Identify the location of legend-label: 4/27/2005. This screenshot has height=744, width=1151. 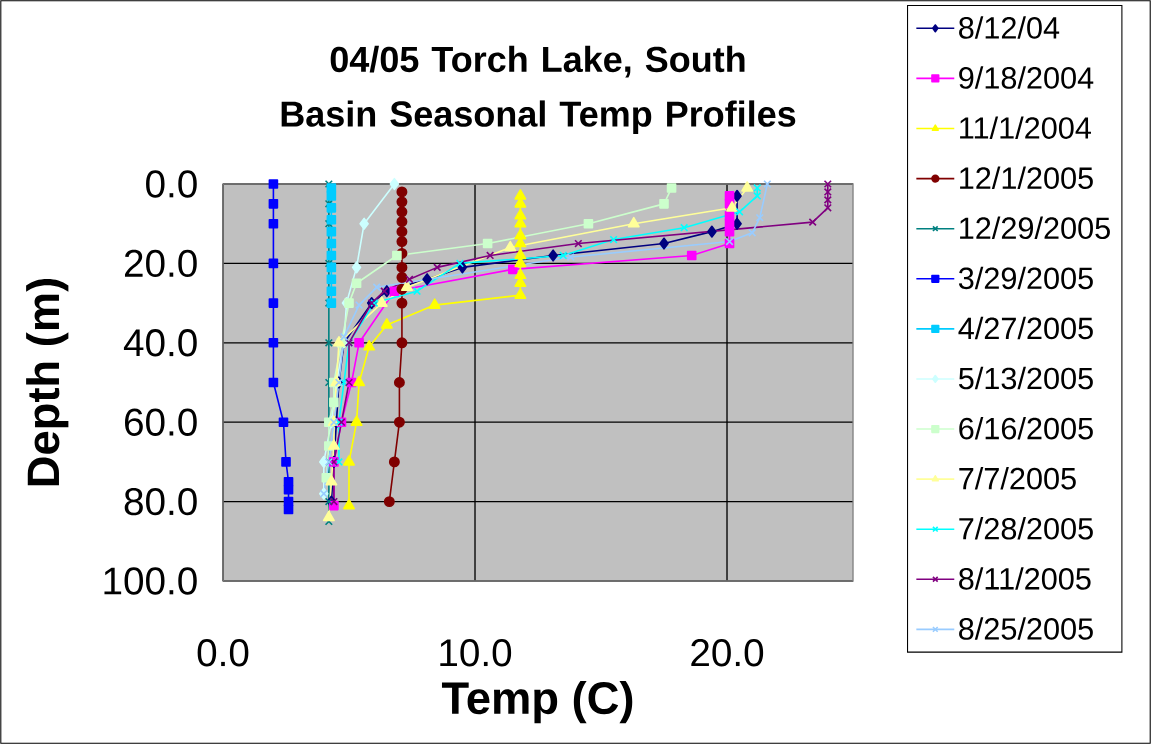
(1025, 328).